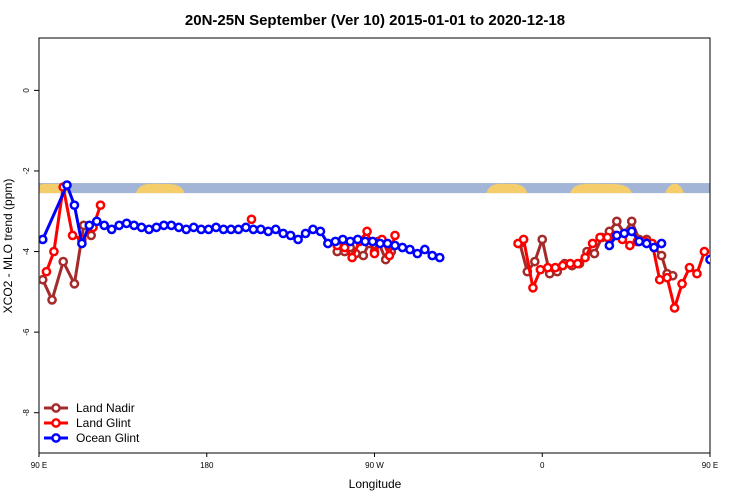 This screenshot has height=500, width=750. Describe the element at coordinates (103, 423) in the screenshot. I see `legend-label: Land Glint` at that location.